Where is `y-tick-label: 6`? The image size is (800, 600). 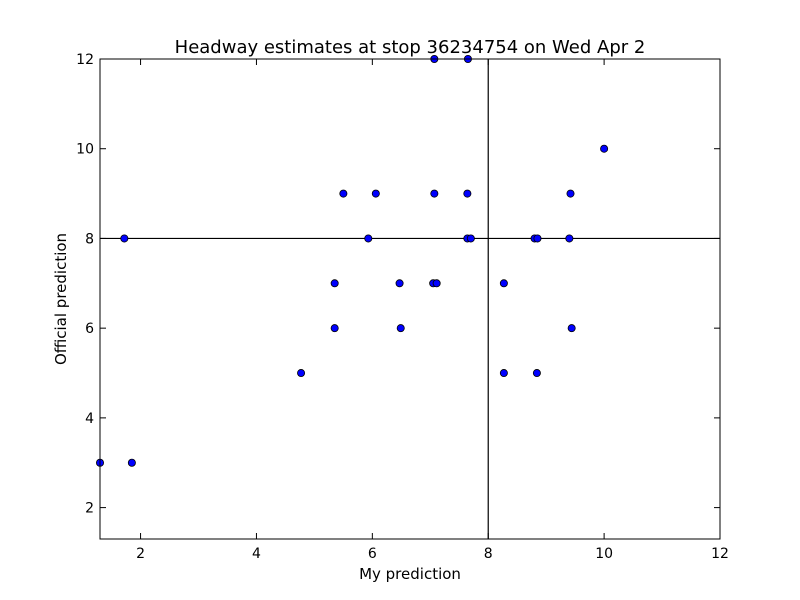 y-tick-label: 6 is located at coordinates (89, 329).